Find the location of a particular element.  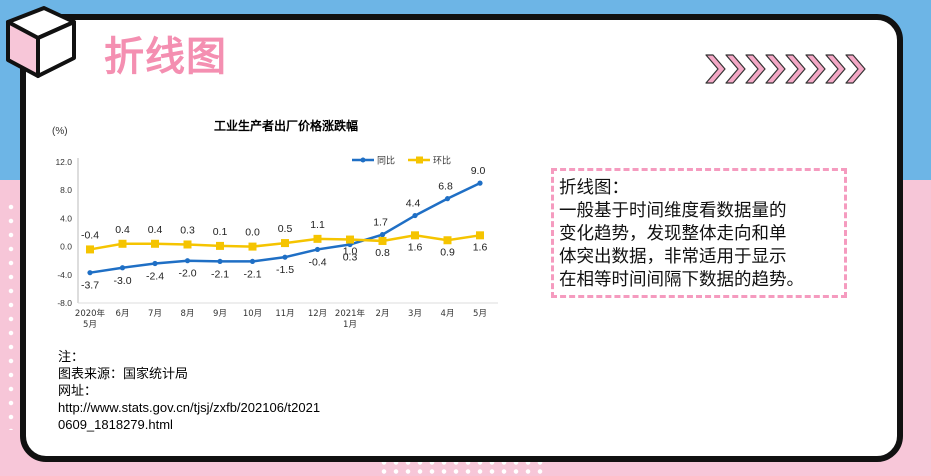

data-label-mom: 0.5 is located at coordinates (285, 229).